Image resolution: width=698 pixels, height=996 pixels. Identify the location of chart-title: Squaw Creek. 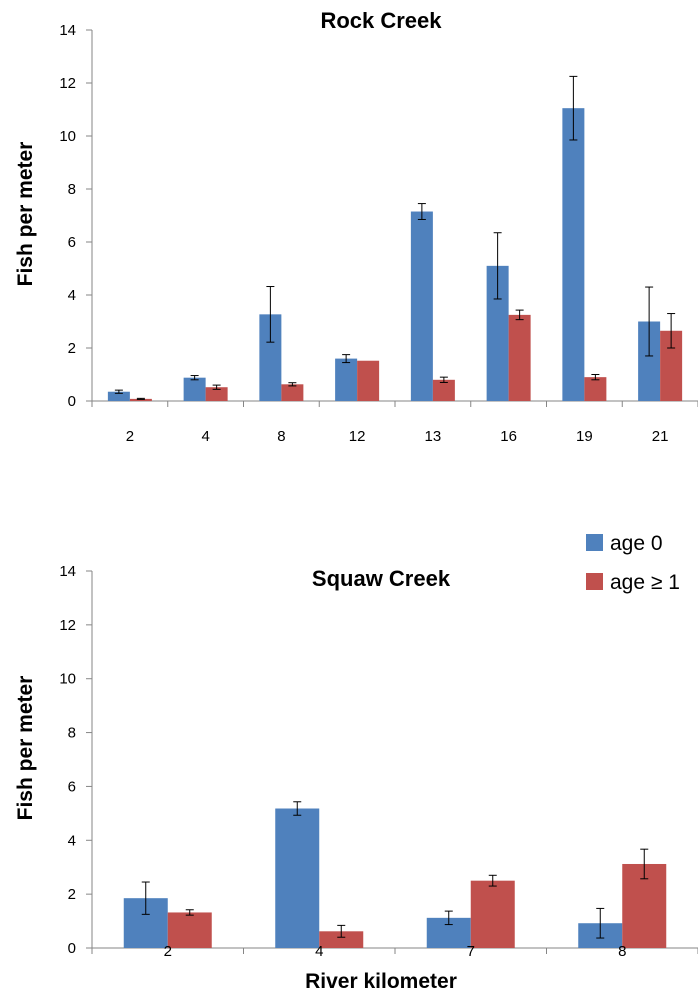
(381, 578).